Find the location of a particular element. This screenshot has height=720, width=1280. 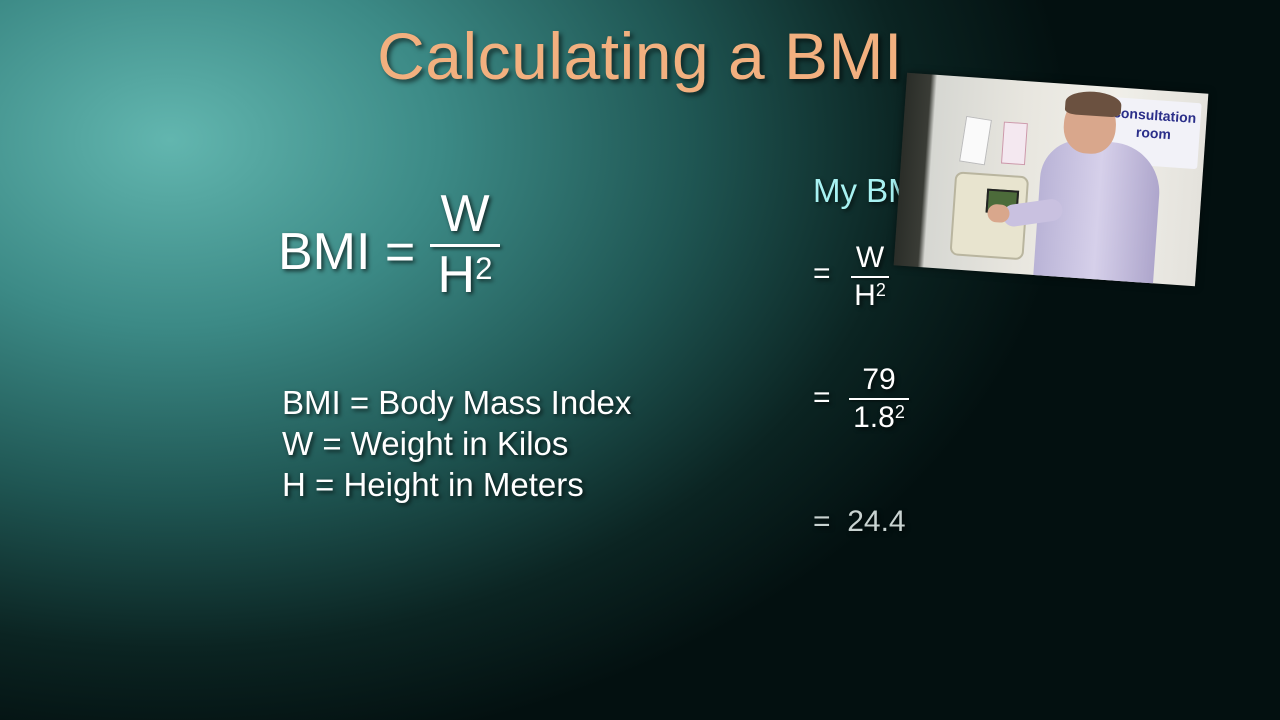

step2-fraction: 79 1.82 is located at coordinates (879, 399).